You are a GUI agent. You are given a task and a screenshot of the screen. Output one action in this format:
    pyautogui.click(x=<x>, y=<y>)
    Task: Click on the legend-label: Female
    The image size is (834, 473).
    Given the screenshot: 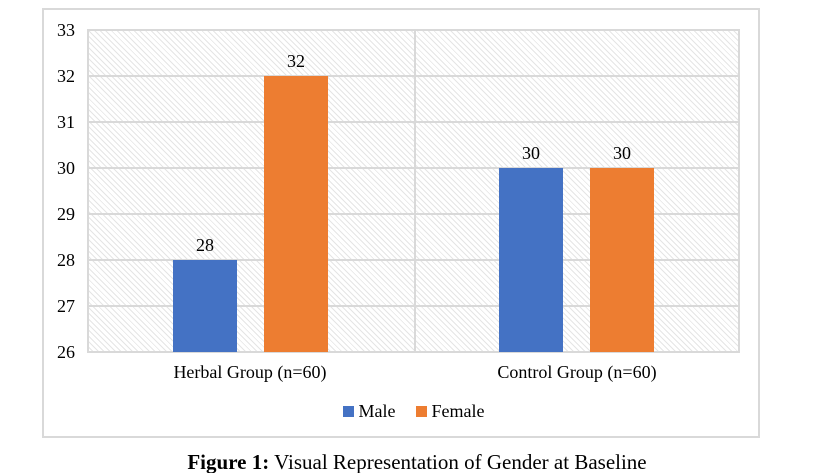 What is the action you would take?
    pyautogui.click(x=458, y=411)
    